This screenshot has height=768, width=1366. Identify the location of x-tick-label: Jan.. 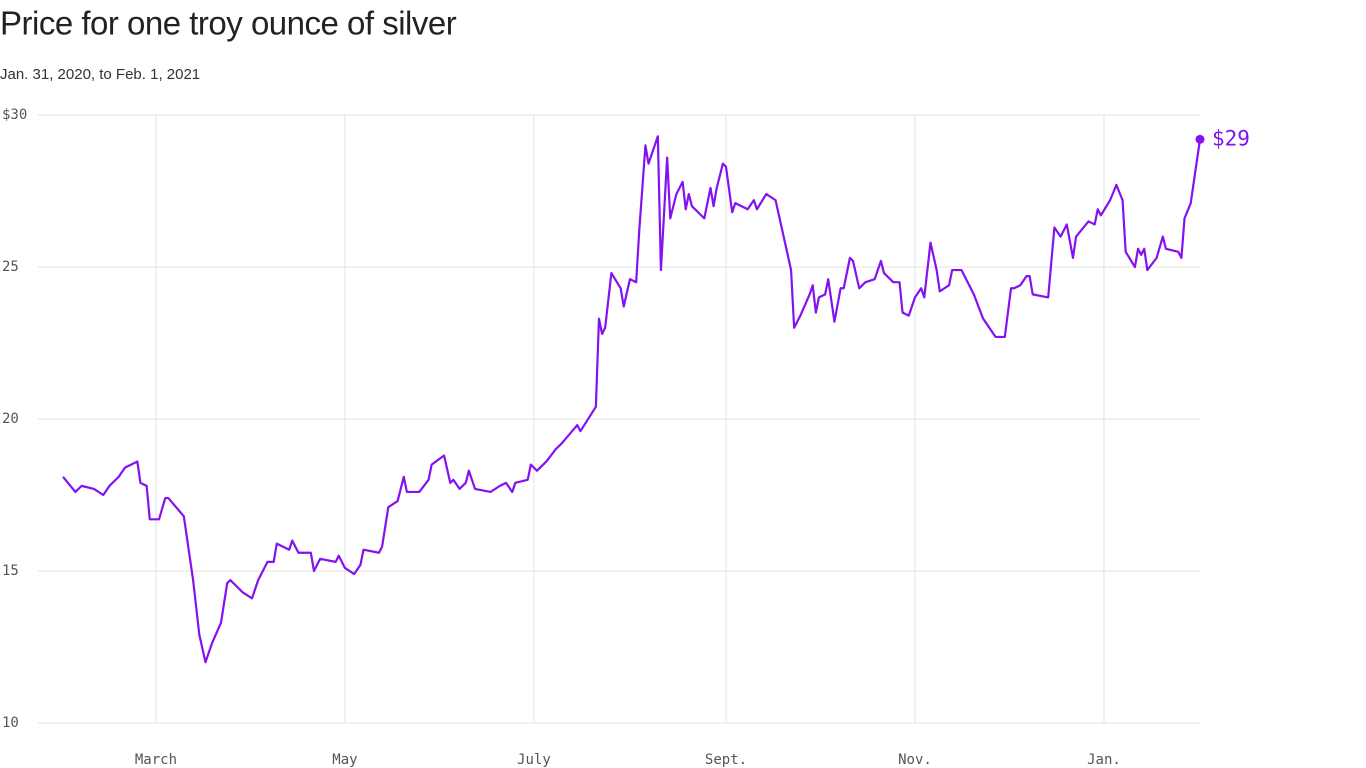
(1104, 760).